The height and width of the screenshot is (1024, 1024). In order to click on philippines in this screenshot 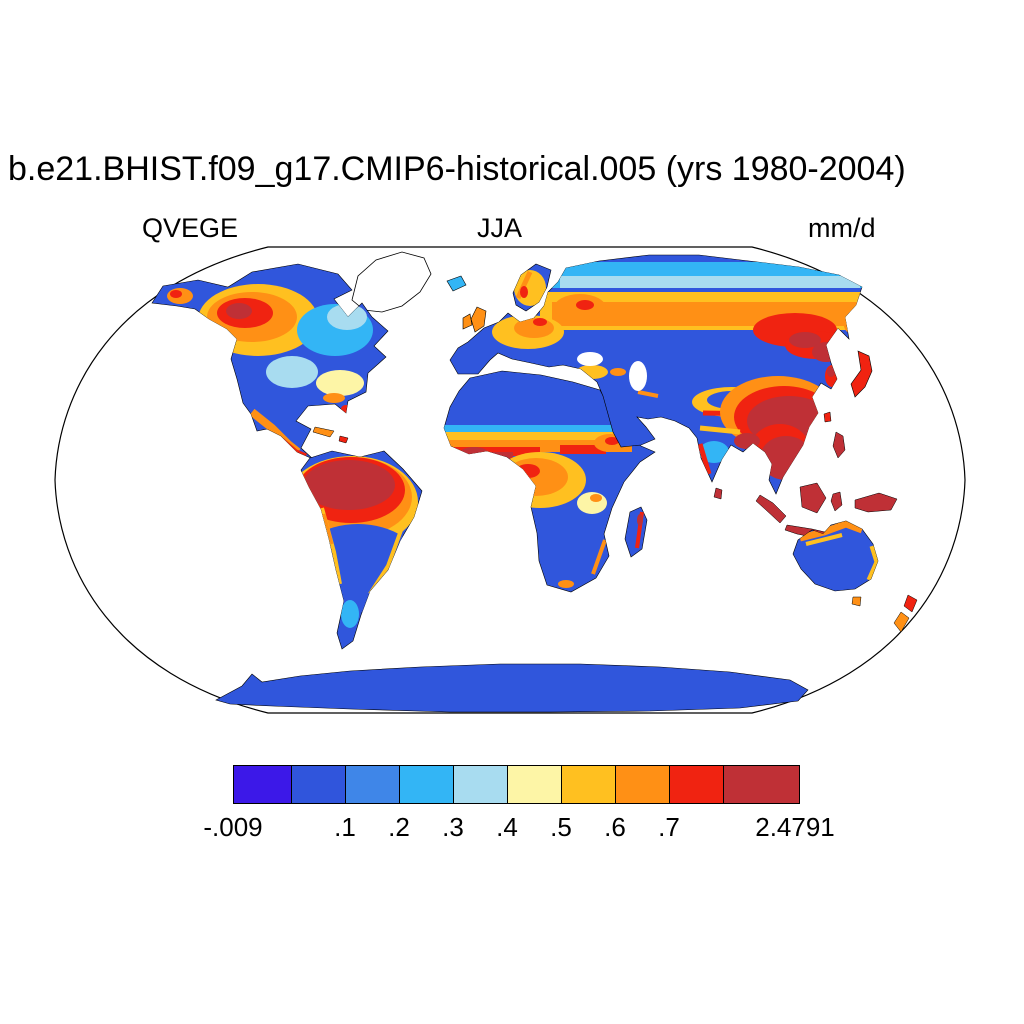, I will do `click(839, 445)`.